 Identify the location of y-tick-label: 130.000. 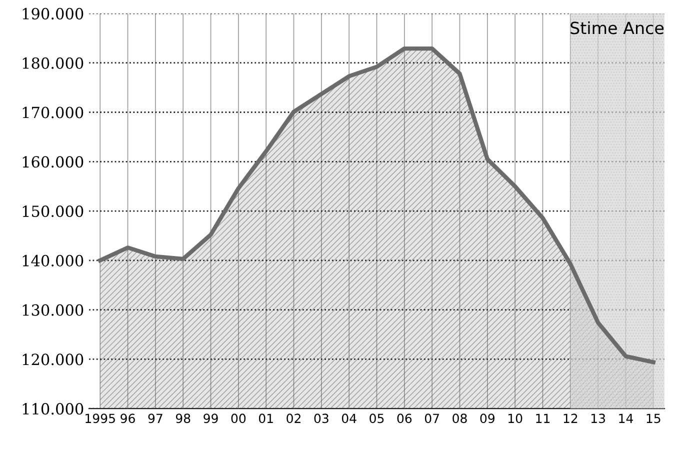
(53, 310).